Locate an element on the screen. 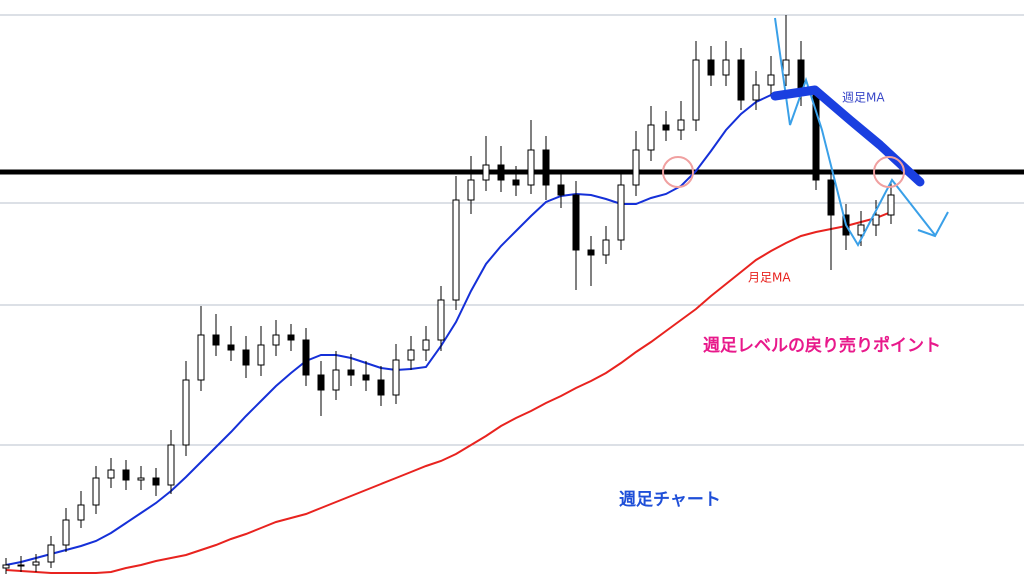 This screenshot has height=576, width=1024. arrow-head is located at coordinates (933, 224).